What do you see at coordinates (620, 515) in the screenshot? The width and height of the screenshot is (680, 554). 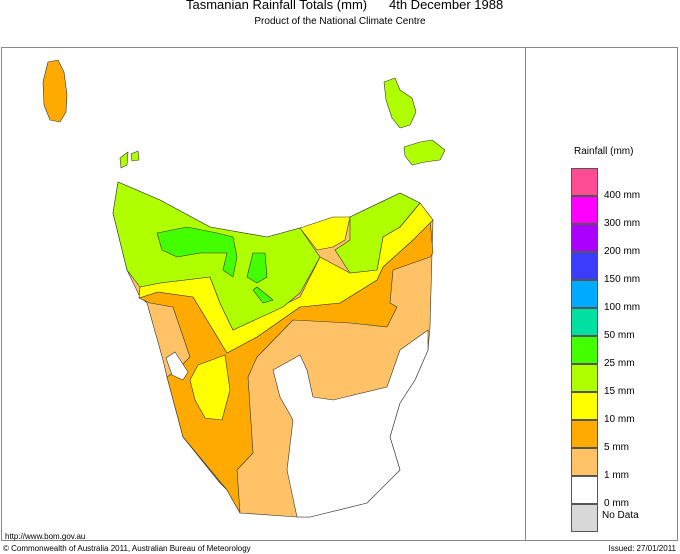 I see `legend-no-data-label: No Data` at bounding box center [620, 515].